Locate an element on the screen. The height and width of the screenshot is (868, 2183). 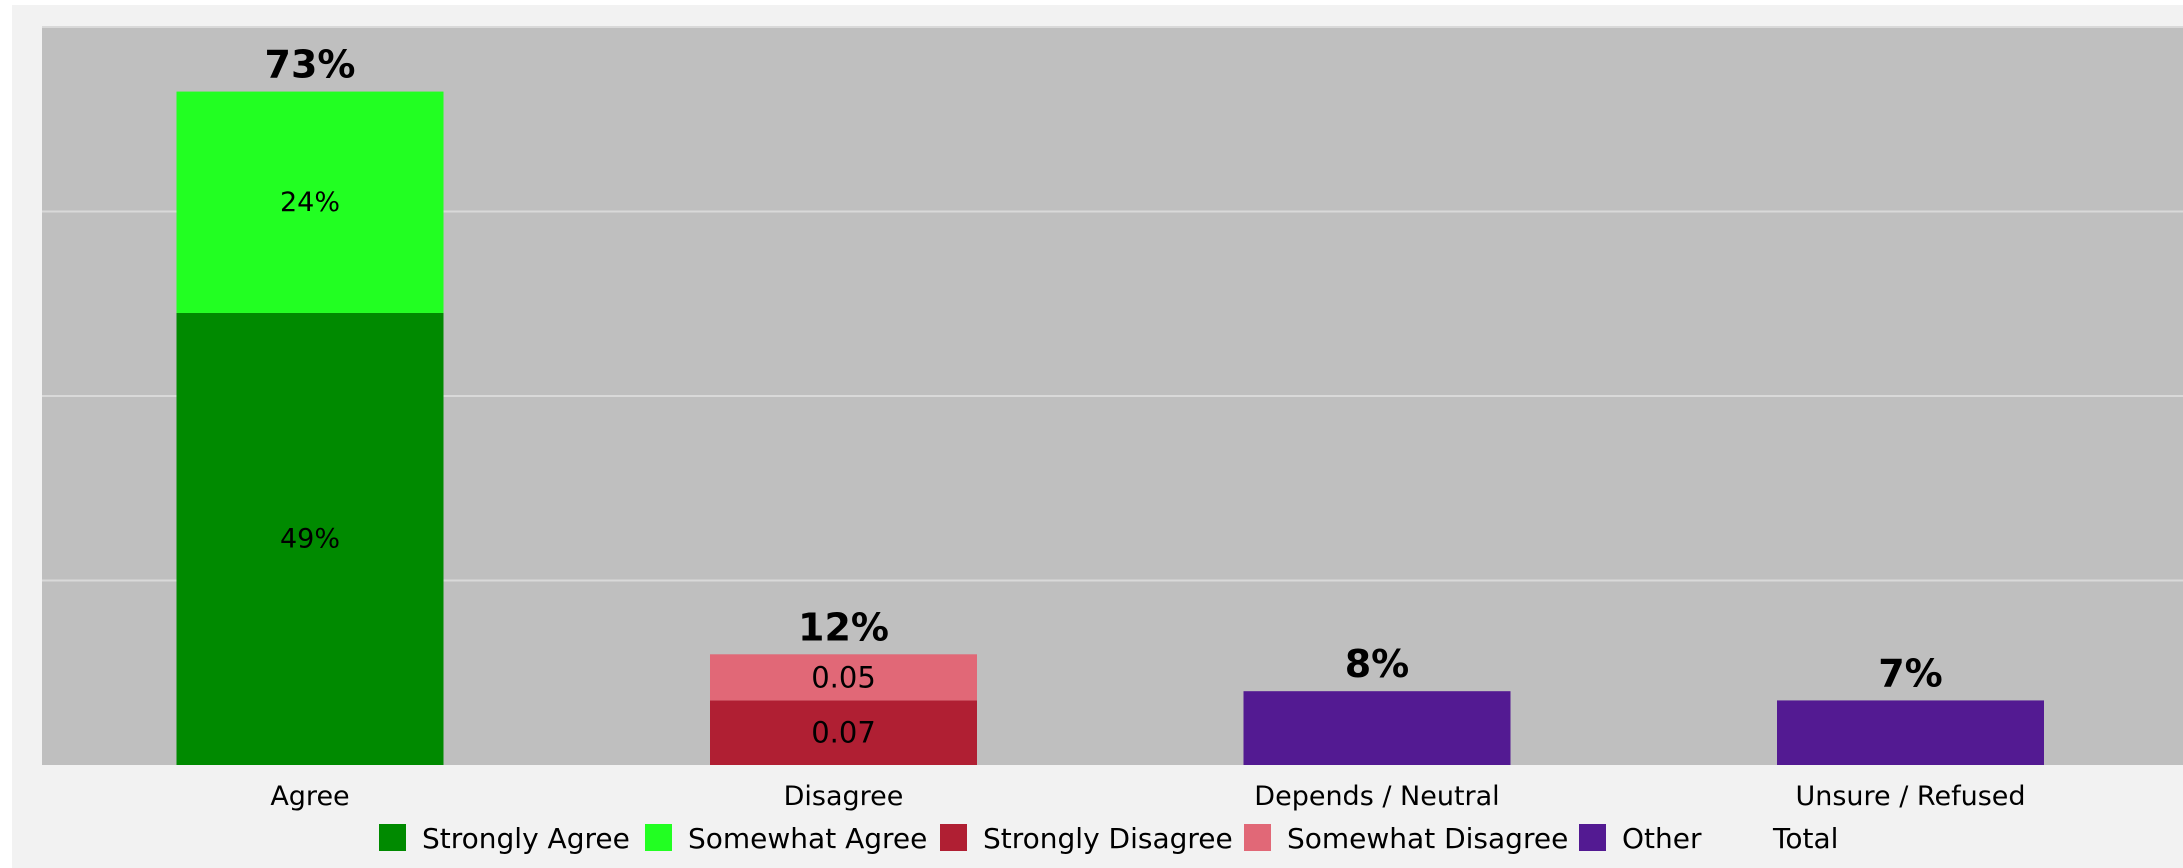
bar-group-unsure-refused: 7% is located at coordinates (1910, 708).